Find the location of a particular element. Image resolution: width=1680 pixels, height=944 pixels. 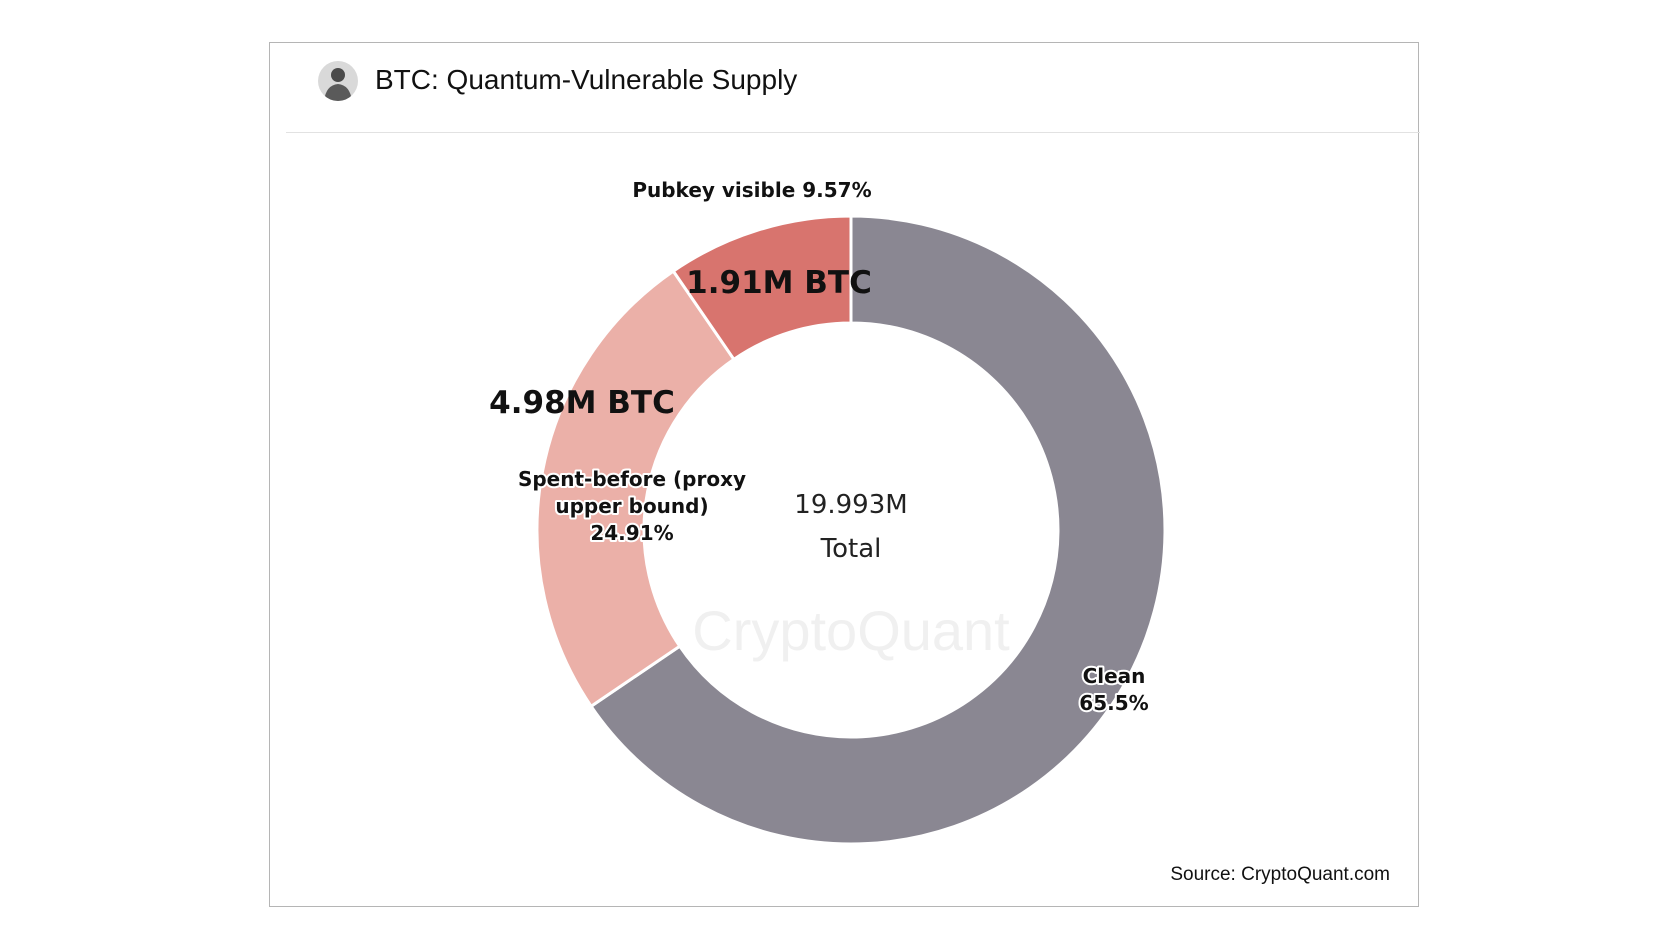

header-divider is located at coordinates (853, 132).